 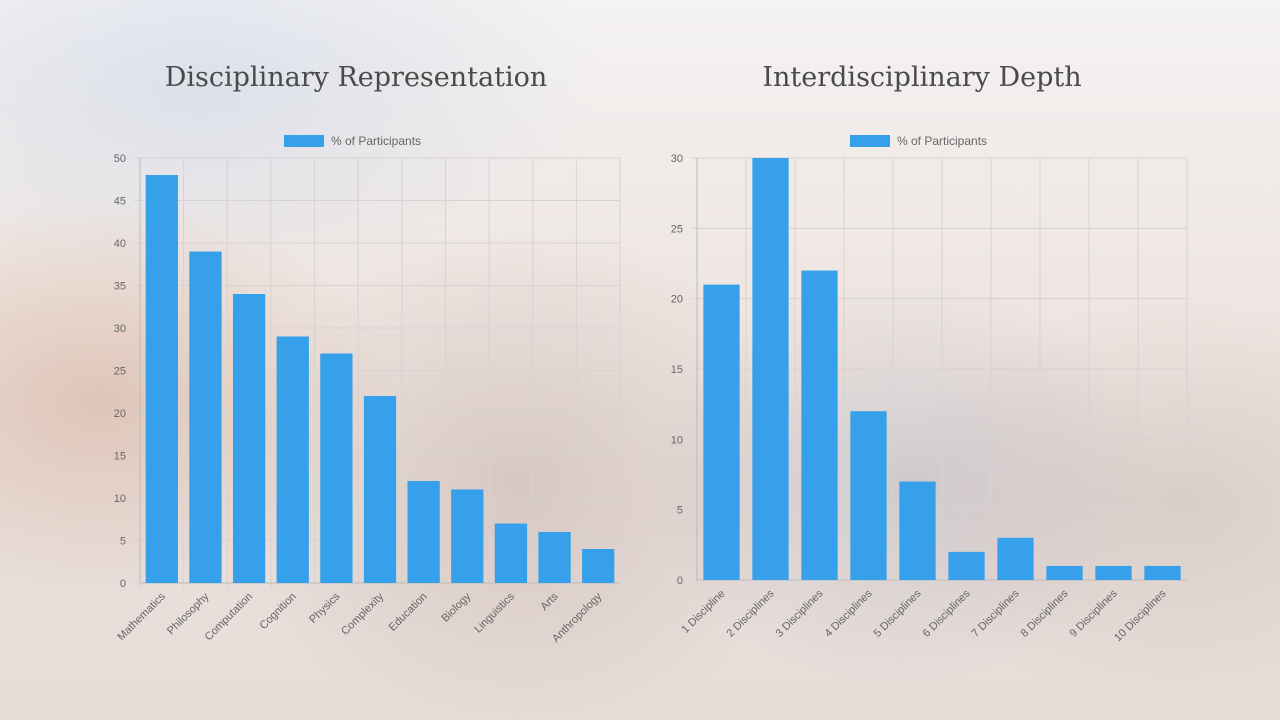 I want to click on bar-anthropology, so click(x=598, y=566).